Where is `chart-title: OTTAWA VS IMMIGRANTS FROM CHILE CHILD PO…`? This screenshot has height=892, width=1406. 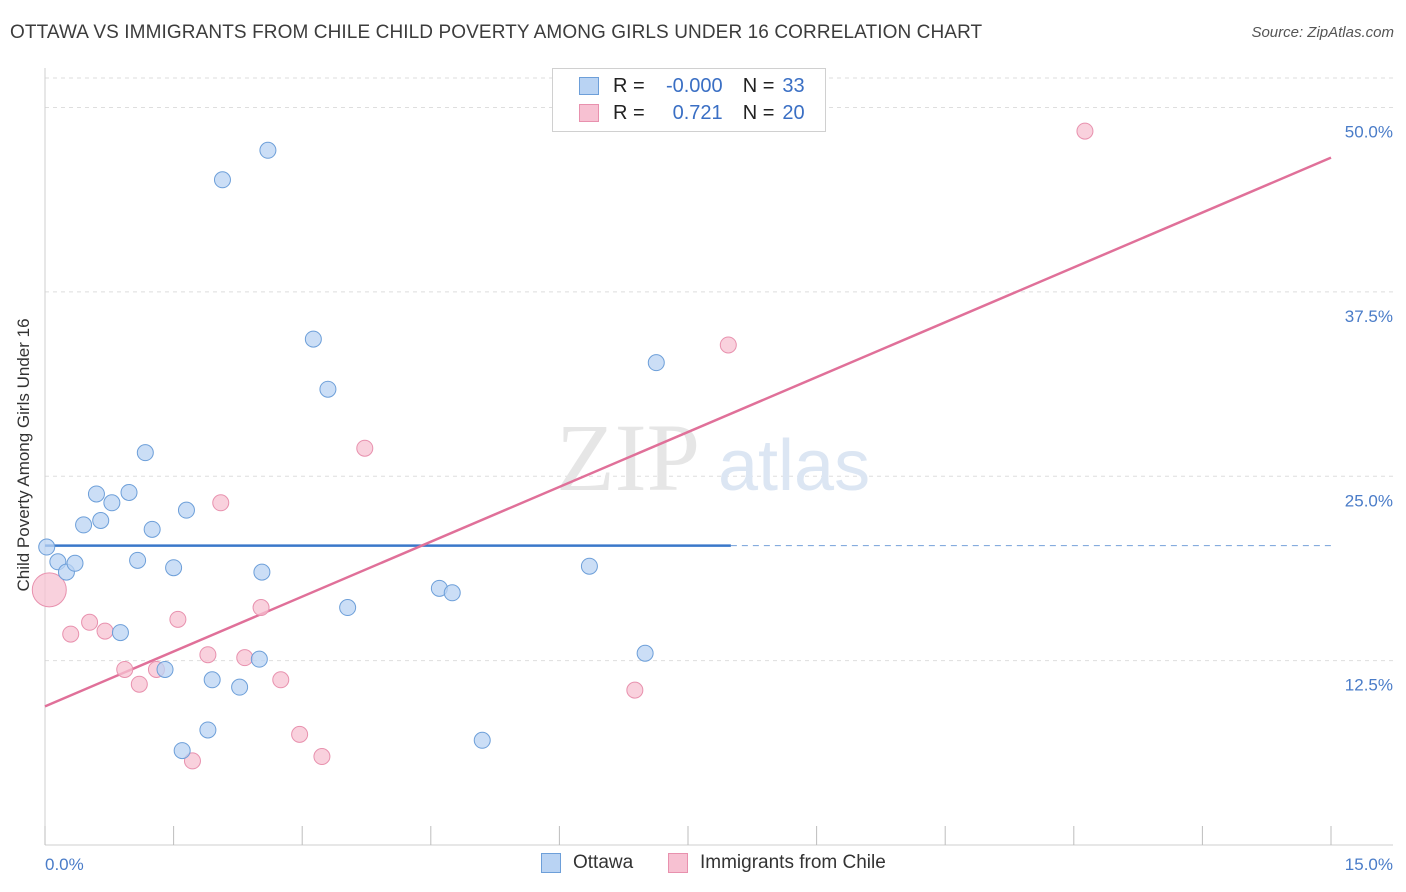 chart-title: OTTAWA VS IMMIGRANTS FROM CHILE CHILD PO… is located at coordinates (496, 32).